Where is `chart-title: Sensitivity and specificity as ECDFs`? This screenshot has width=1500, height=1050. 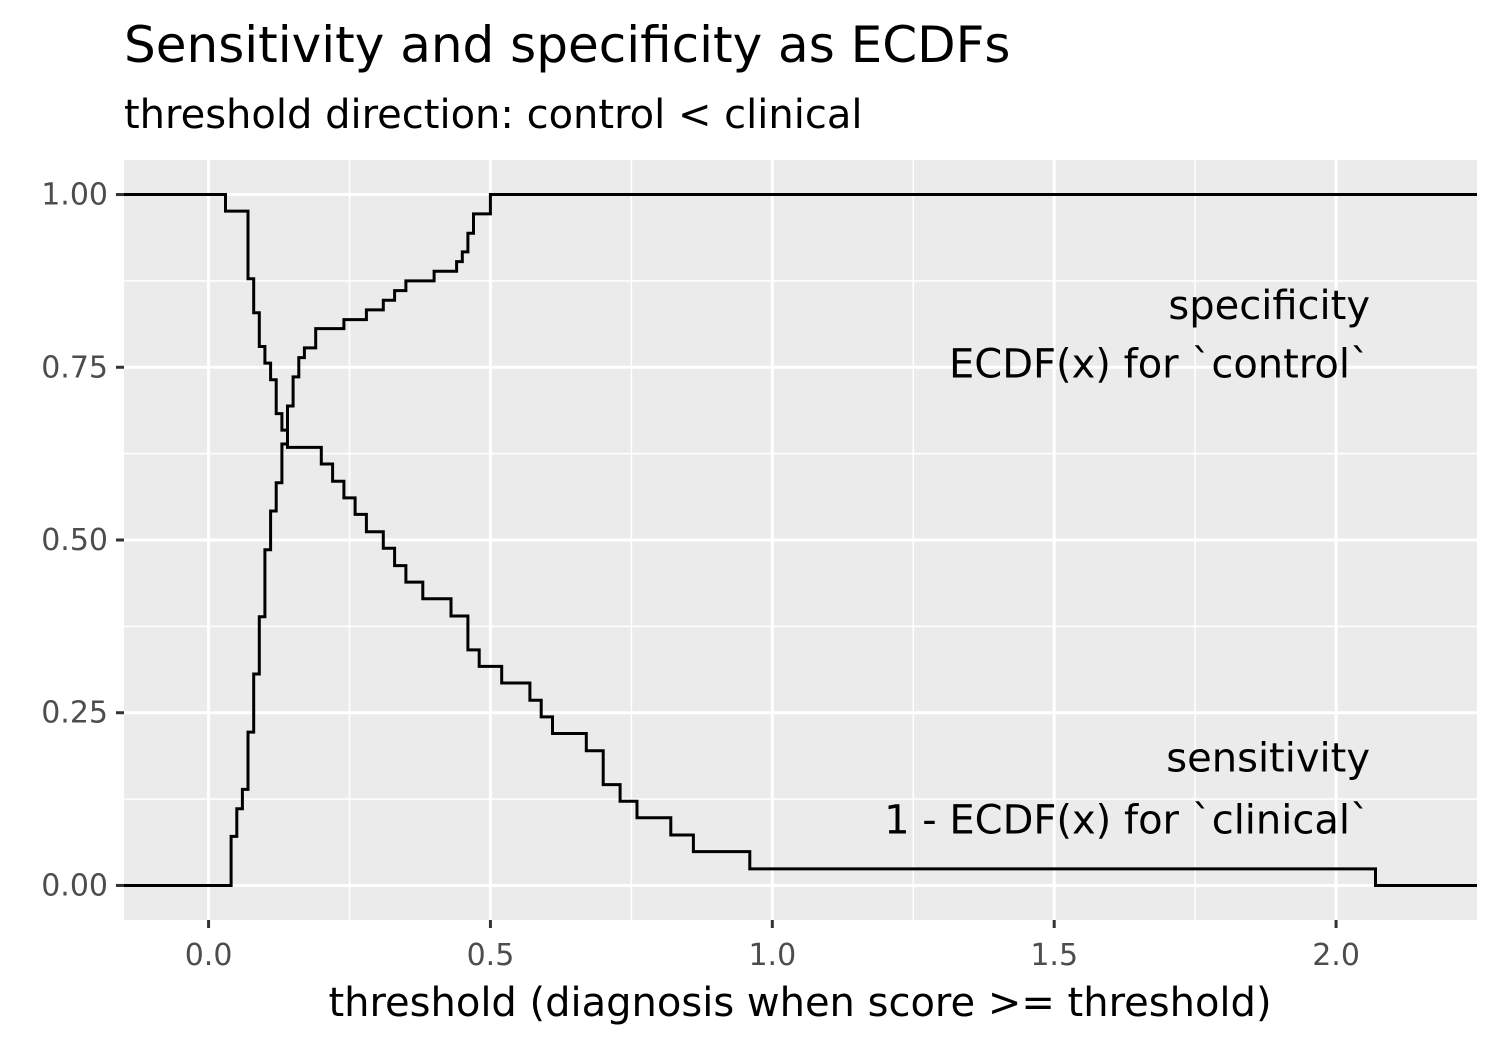 chart-title: Sensitivity and specificity as ECDFs is located at coordinates (567, 45).